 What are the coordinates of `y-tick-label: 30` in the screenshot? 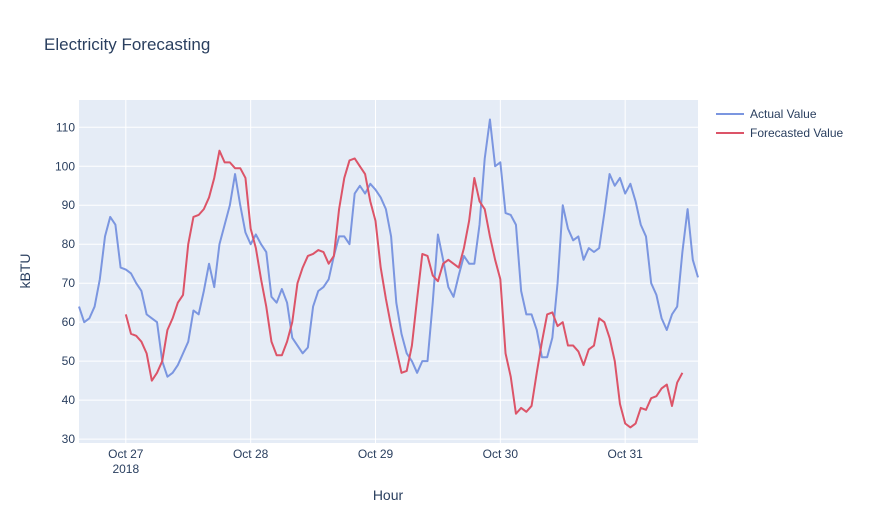 It's located at (69, 439).